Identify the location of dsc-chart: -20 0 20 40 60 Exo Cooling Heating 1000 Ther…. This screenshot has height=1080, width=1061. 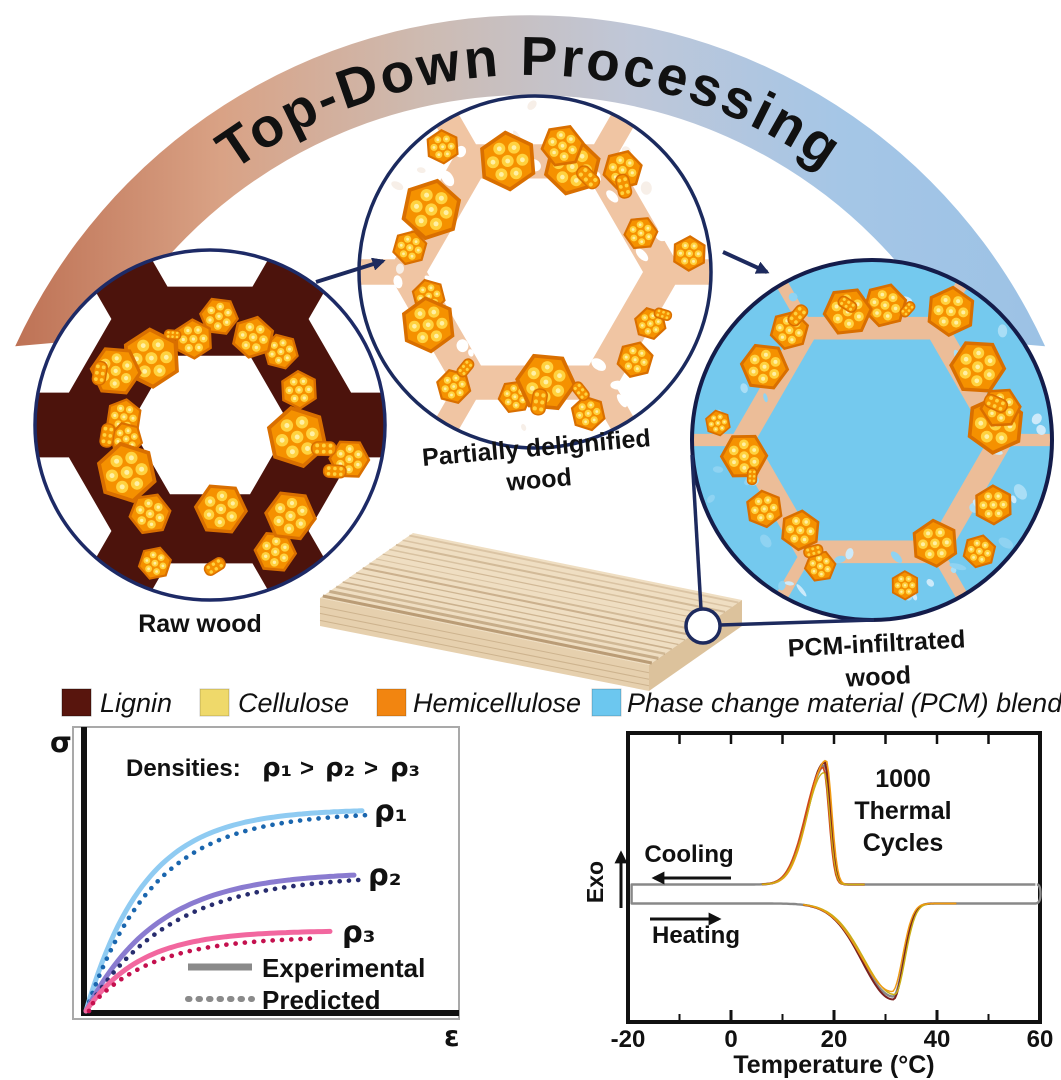
(818, 905).